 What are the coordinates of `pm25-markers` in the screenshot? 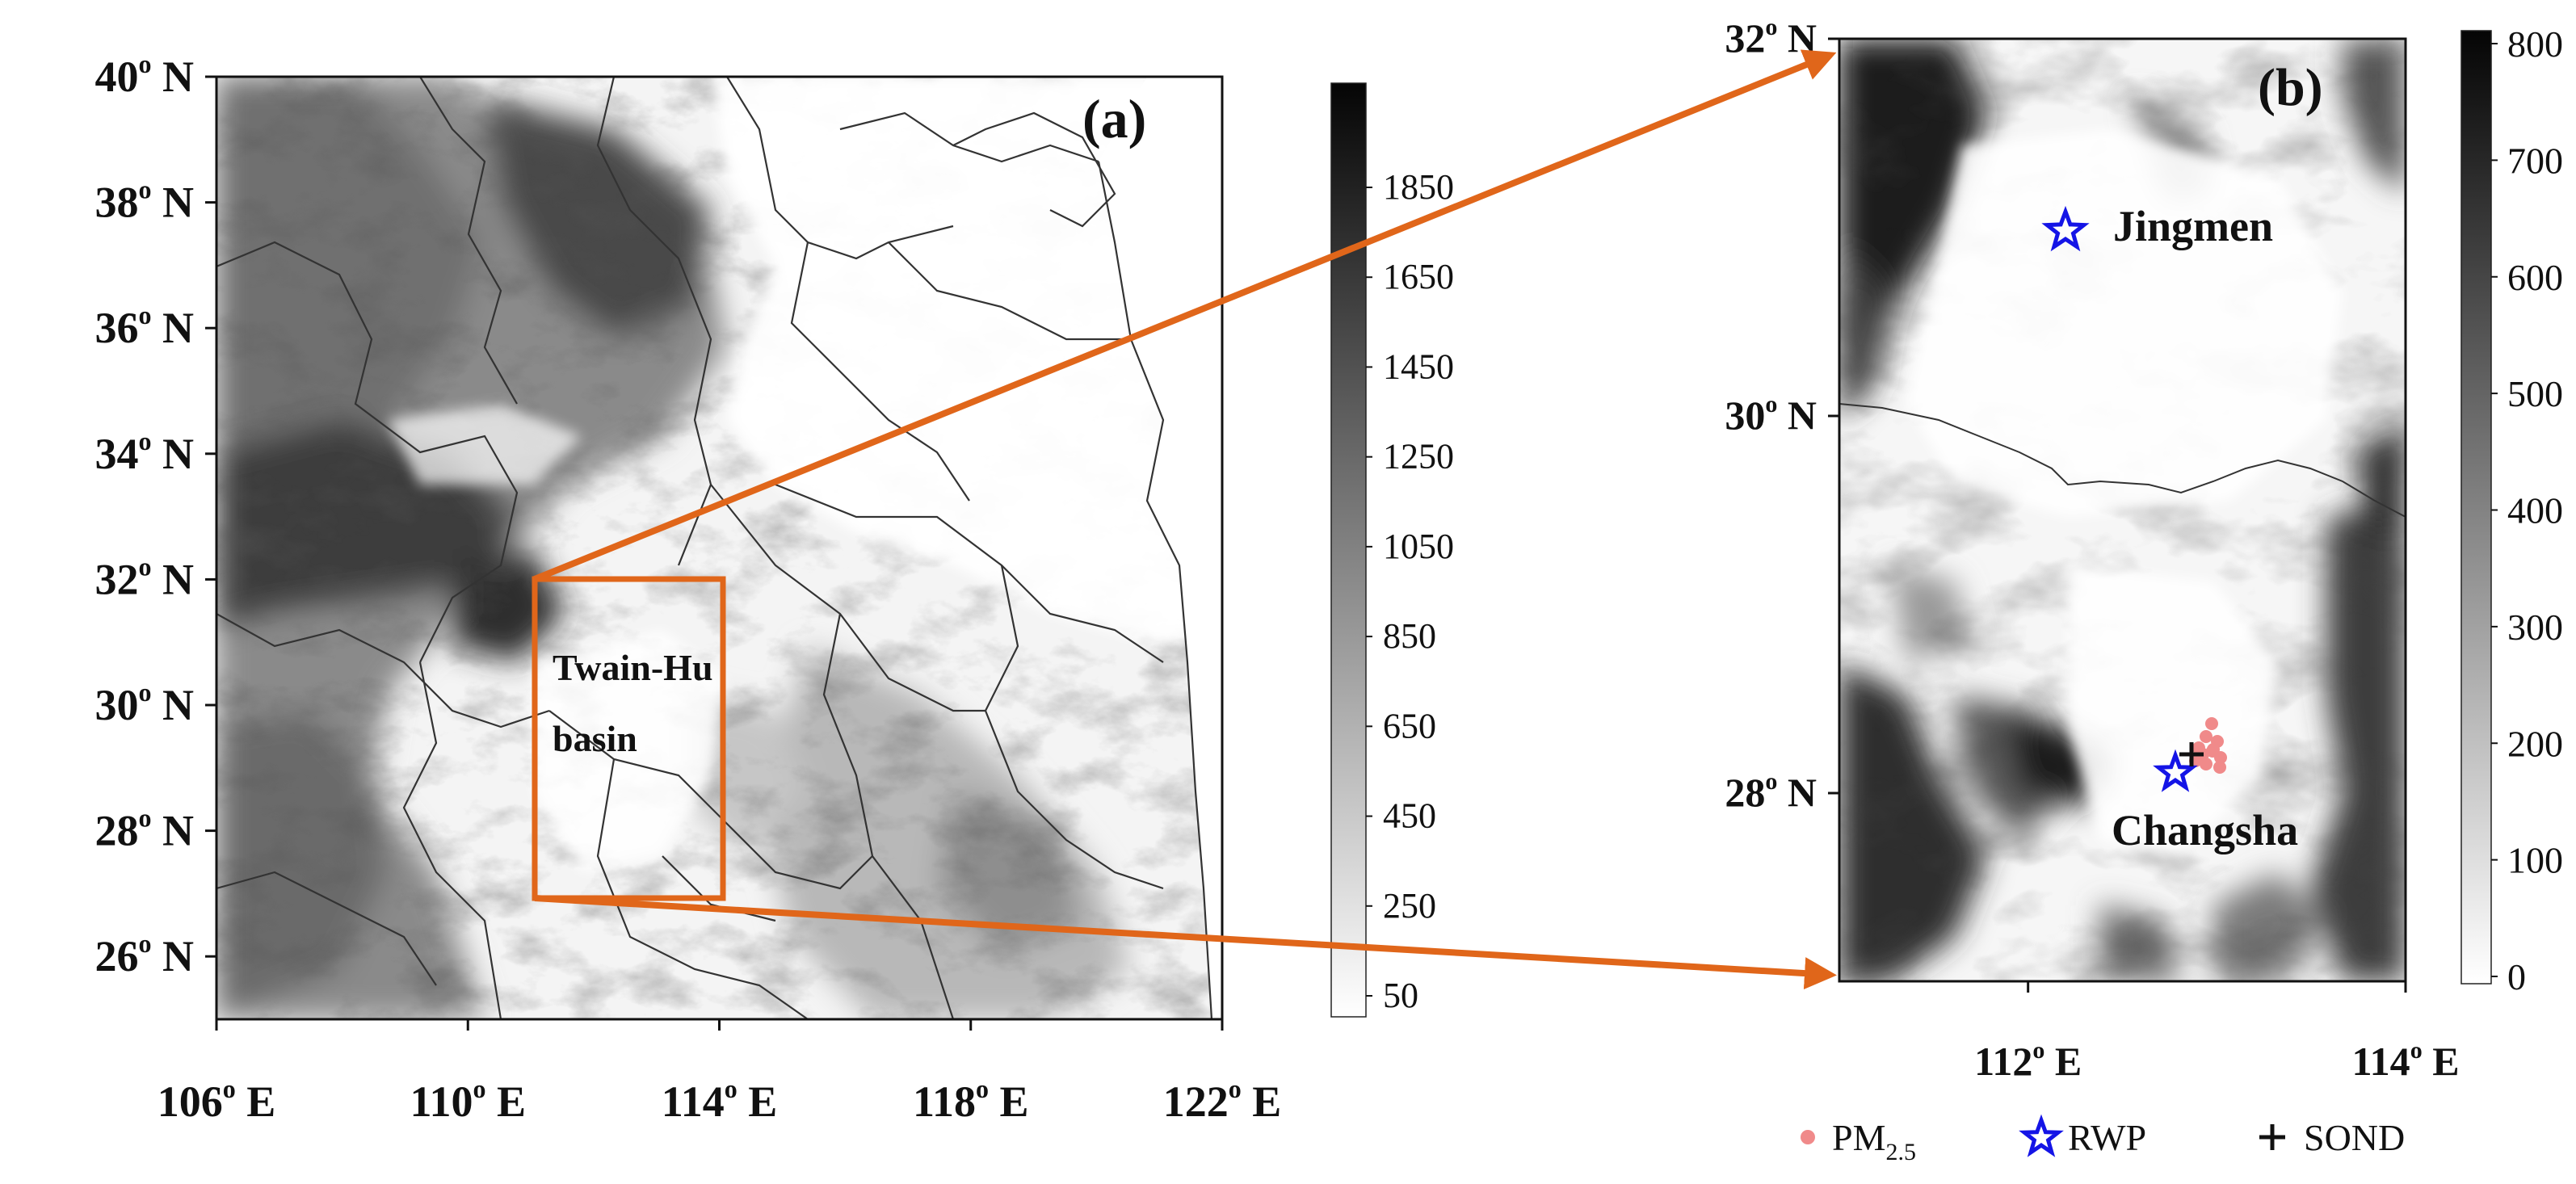 It's located at (2208, 746).